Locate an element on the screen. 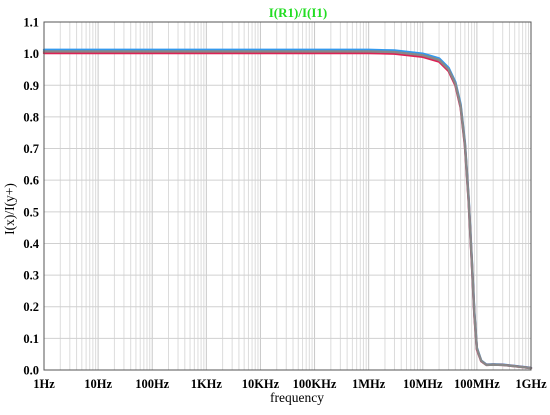 The image size is (550, 415). x-tick-label: 1MHz is located at coordinates (369, 384).